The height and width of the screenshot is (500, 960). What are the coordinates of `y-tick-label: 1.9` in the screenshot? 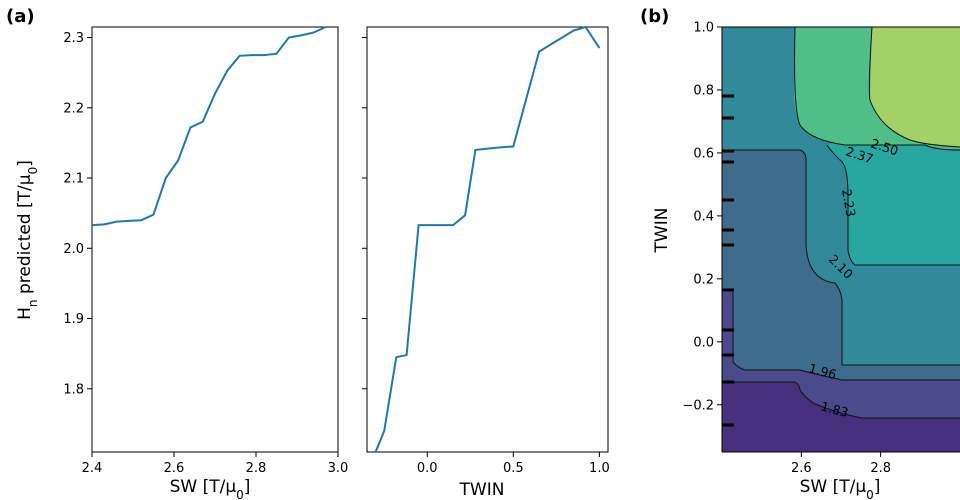 It's located at (73, 319).